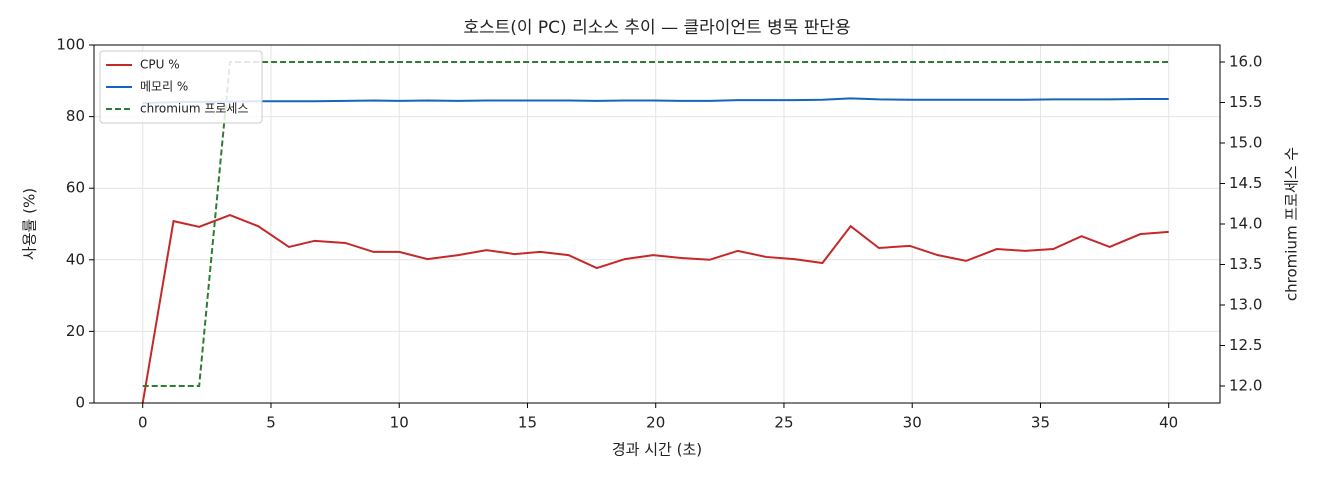  Describe the element at coordinates (1245, 264) in the screenshot. I see `y2-tick-label: 13.5` at that location.